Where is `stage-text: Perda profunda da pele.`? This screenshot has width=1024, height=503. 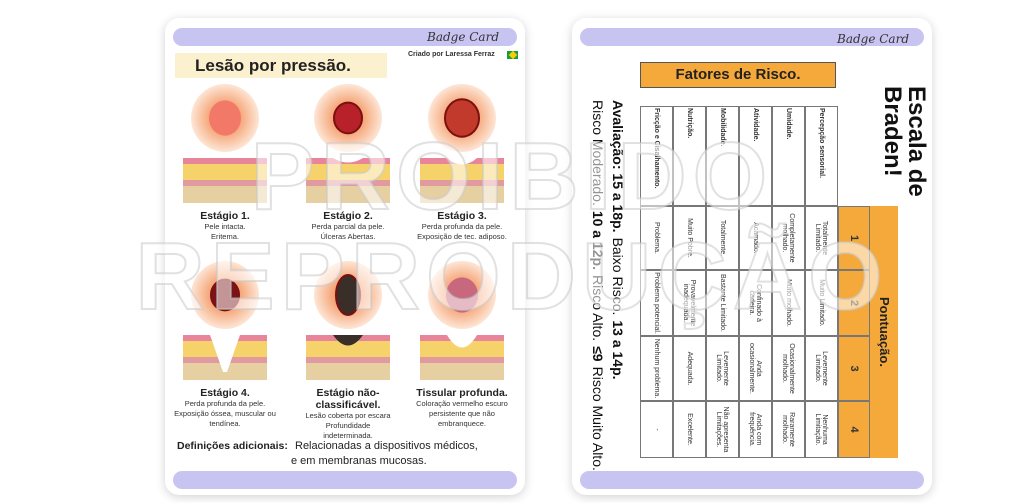 stage-text: Perda profunda da pele. is located at coordinates (225, 403).